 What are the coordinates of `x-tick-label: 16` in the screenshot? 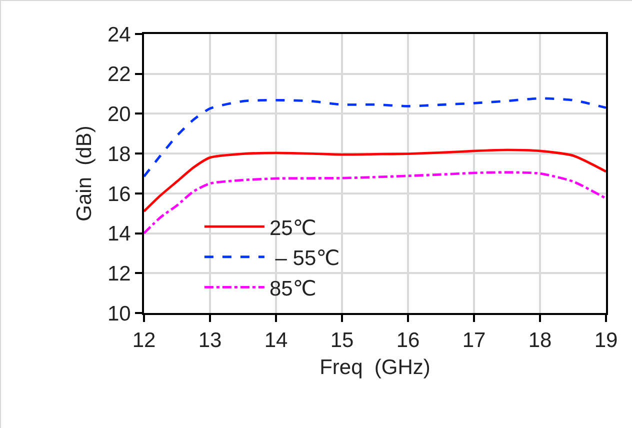 It's located at (408, 340).